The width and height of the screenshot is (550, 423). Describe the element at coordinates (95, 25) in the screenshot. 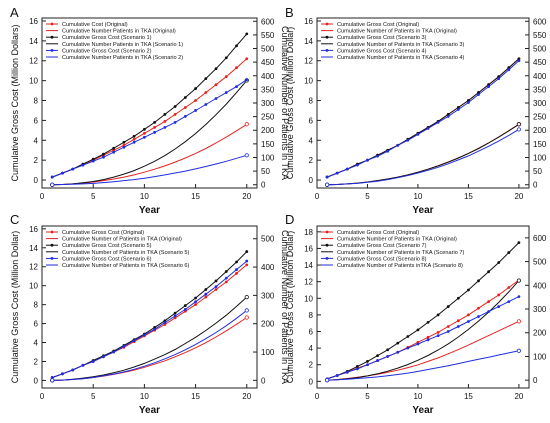

I see `legend-label: Cumulative Cost (Original)` at that location.